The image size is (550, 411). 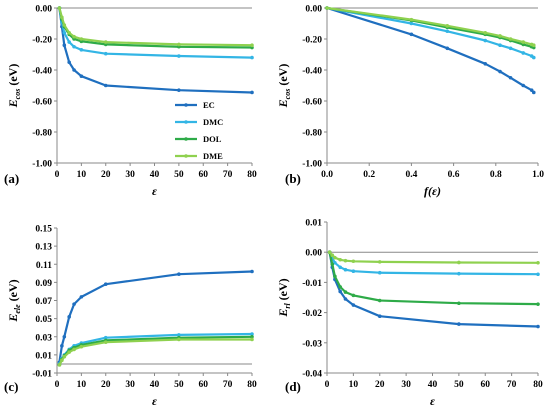 What do you see at coordinates (186, 156) in the screenshot?
I see `legend-marker-dme` at bounding box center [186, 156].